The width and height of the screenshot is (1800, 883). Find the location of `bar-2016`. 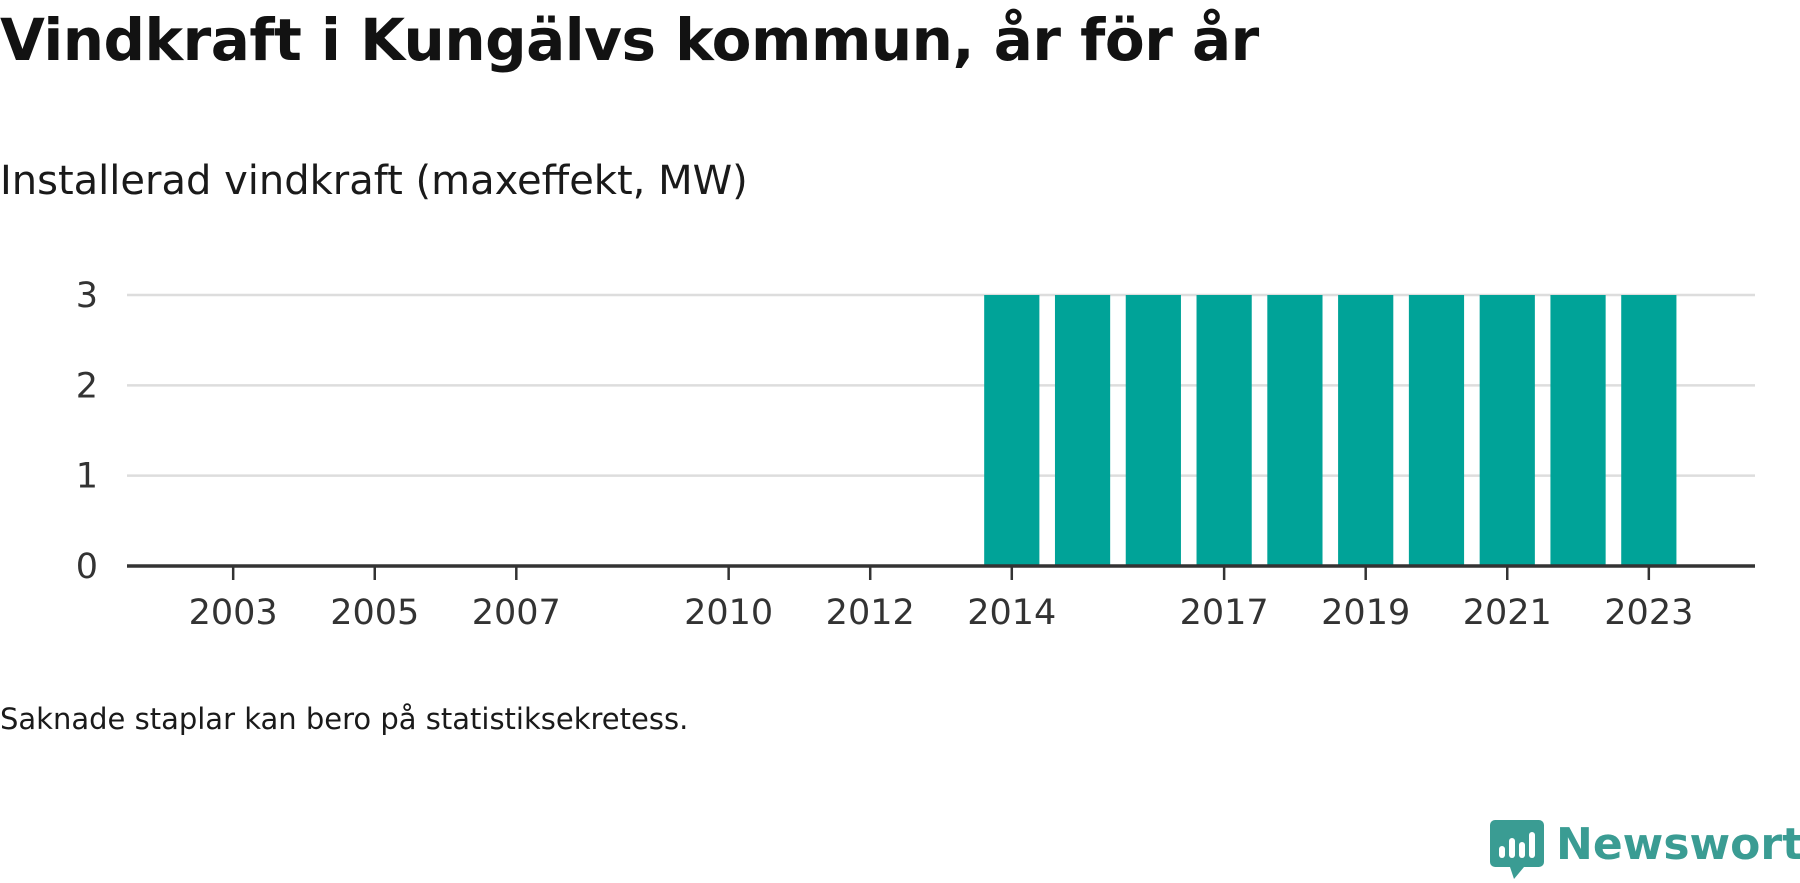

bar-2016 is located at coordinates (1153, 430).